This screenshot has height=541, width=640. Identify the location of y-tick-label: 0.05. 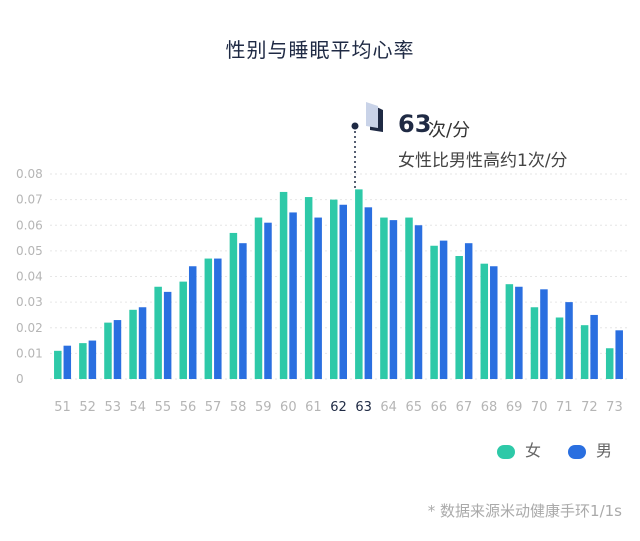
(29, 251).